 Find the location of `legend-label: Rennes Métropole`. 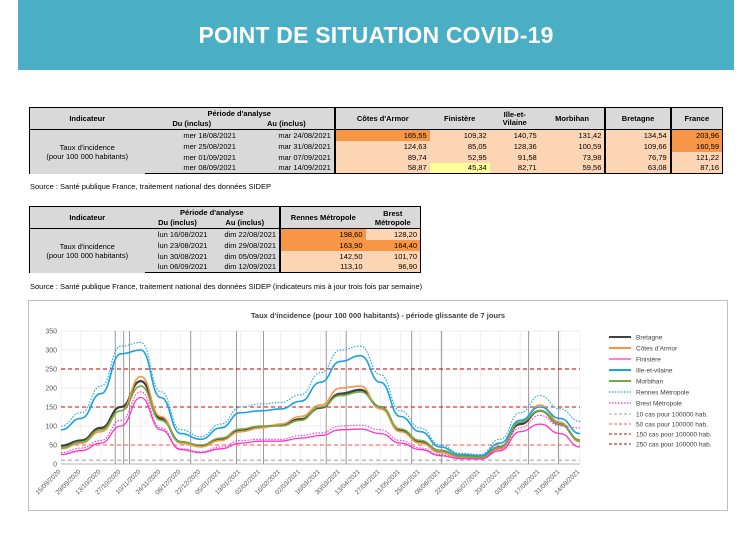

legend-label: Rennes Métropole is located at coordinates (662, 393).